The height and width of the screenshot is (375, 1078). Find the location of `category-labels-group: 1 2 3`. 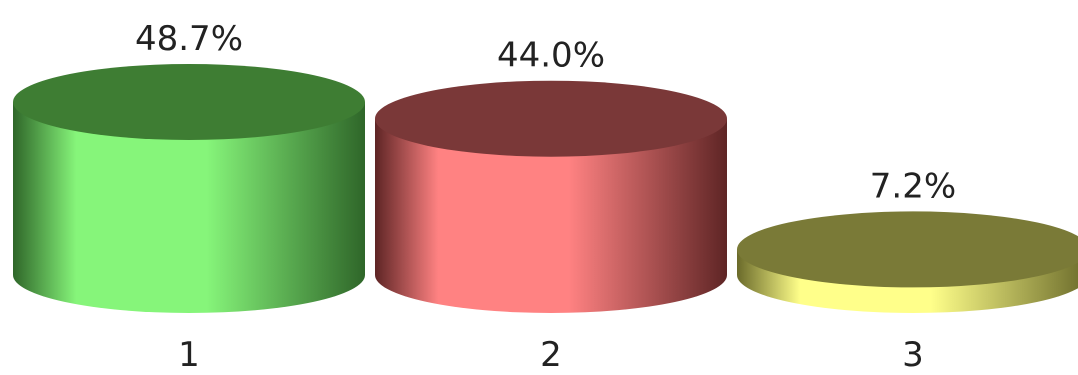

category-labels-group: 1 2 3 is located at coordinates (551, 355).